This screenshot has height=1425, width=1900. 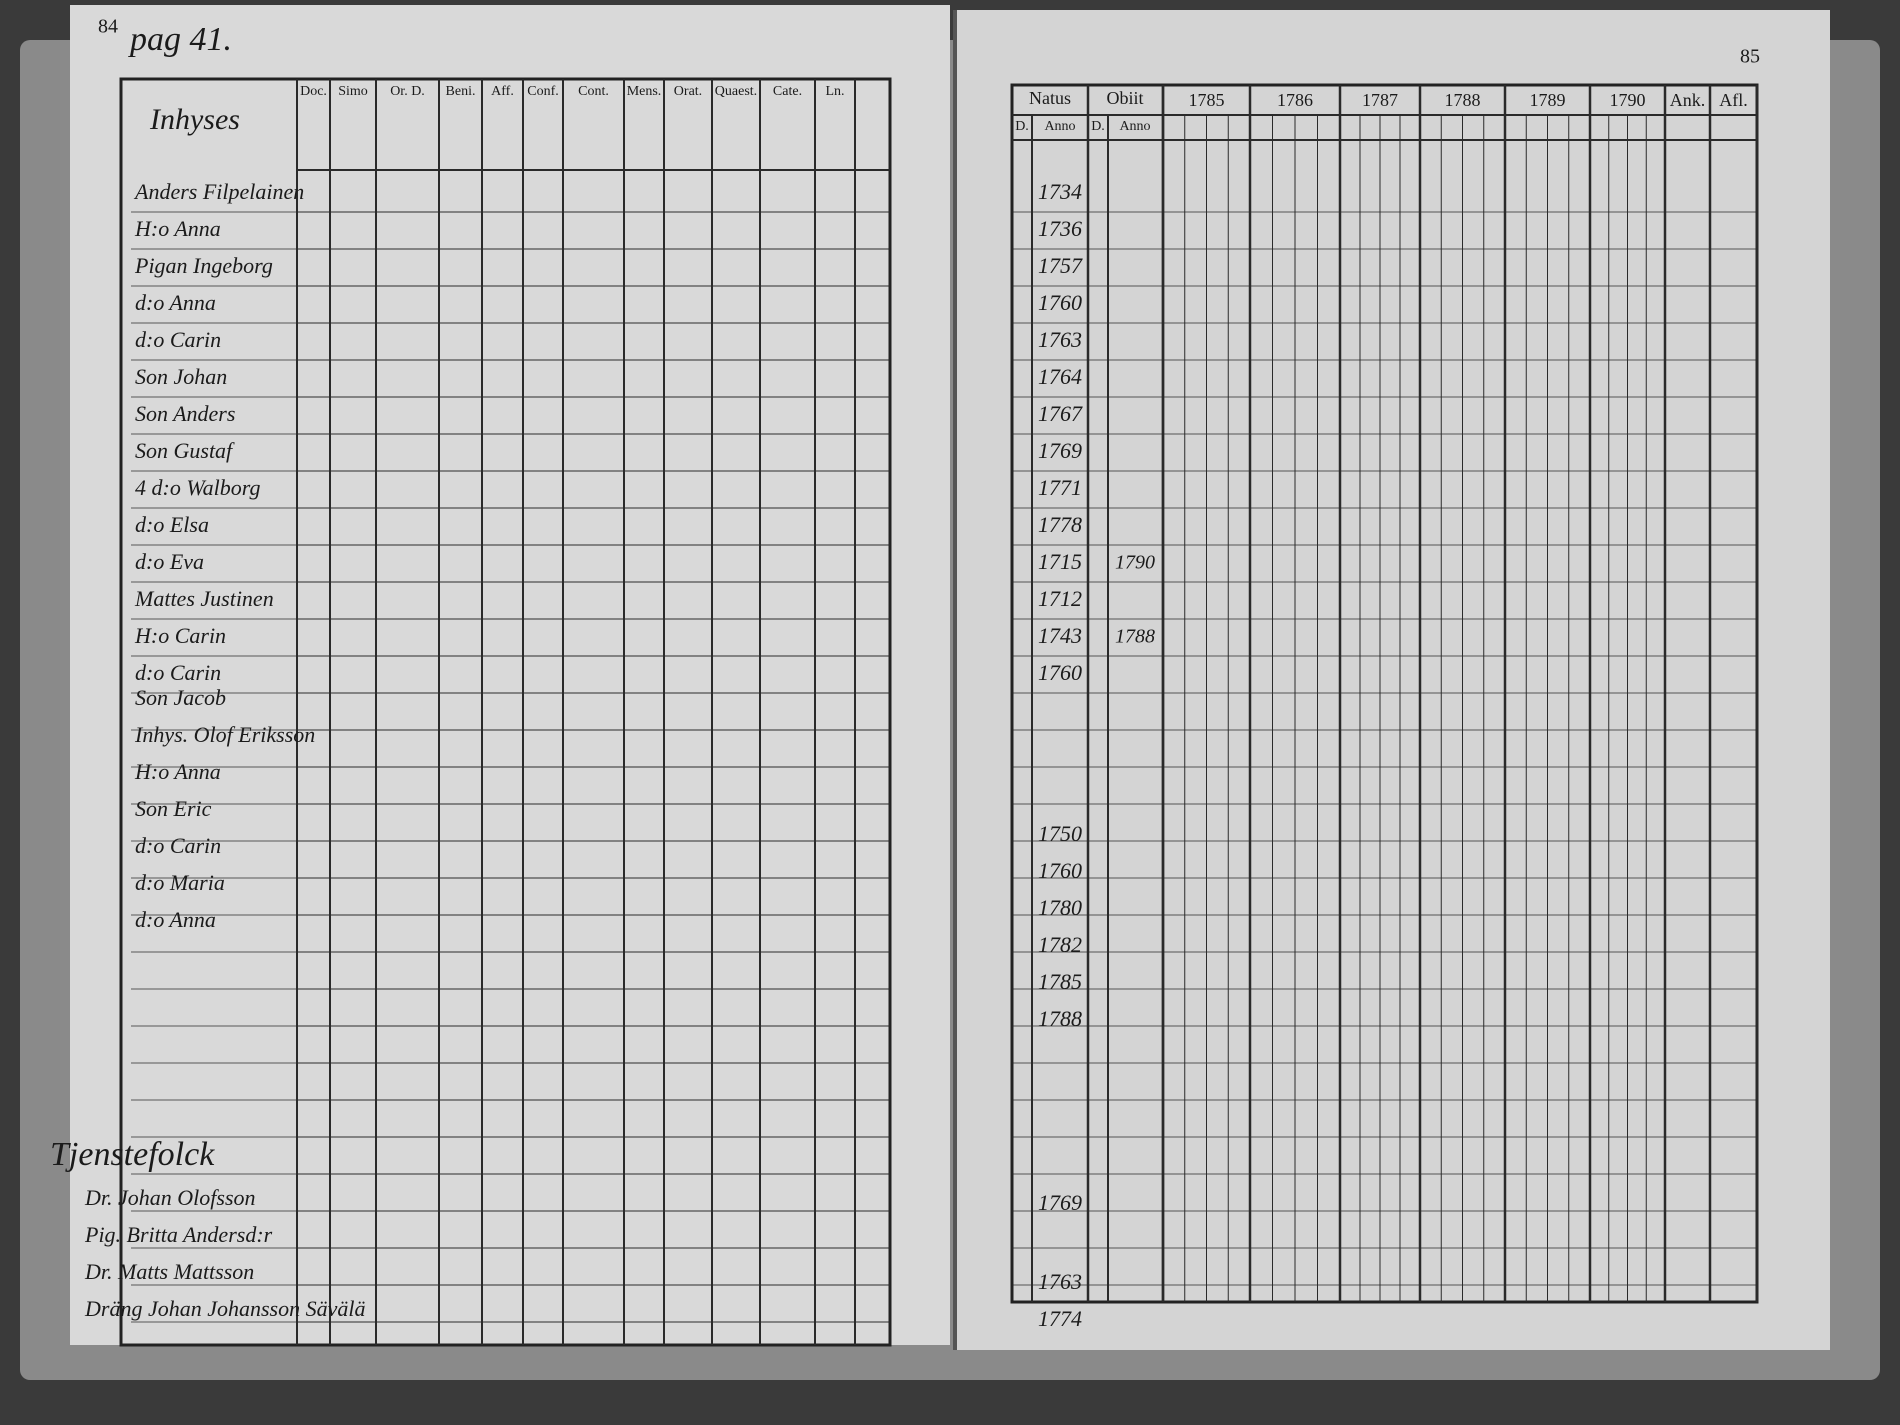 I want to click on column-header: Doc., so click(x=313, y=91).